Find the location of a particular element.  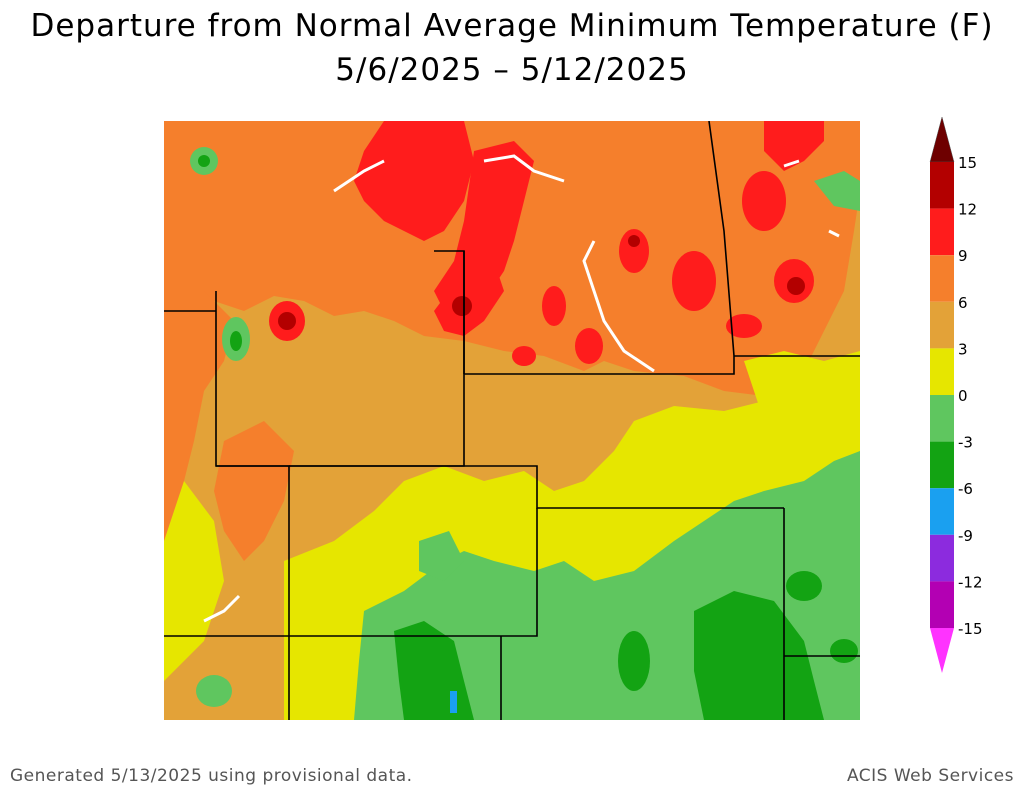

zone-darkgreen-far-east is located at coordinates (844, 651).